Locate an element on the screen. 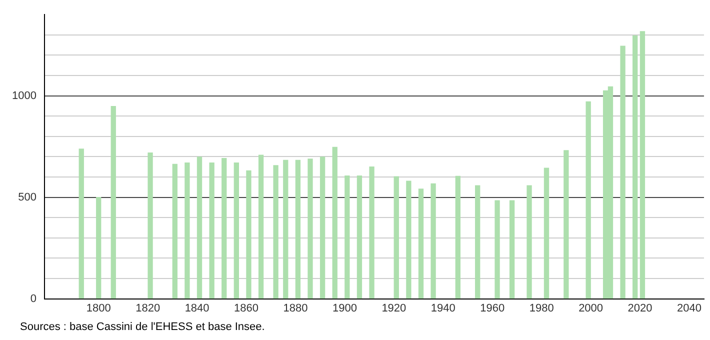 Image resolution: width=710 pixels, height=340 pixels. y-tick-label: 0 is located at coordinates (33, 298).